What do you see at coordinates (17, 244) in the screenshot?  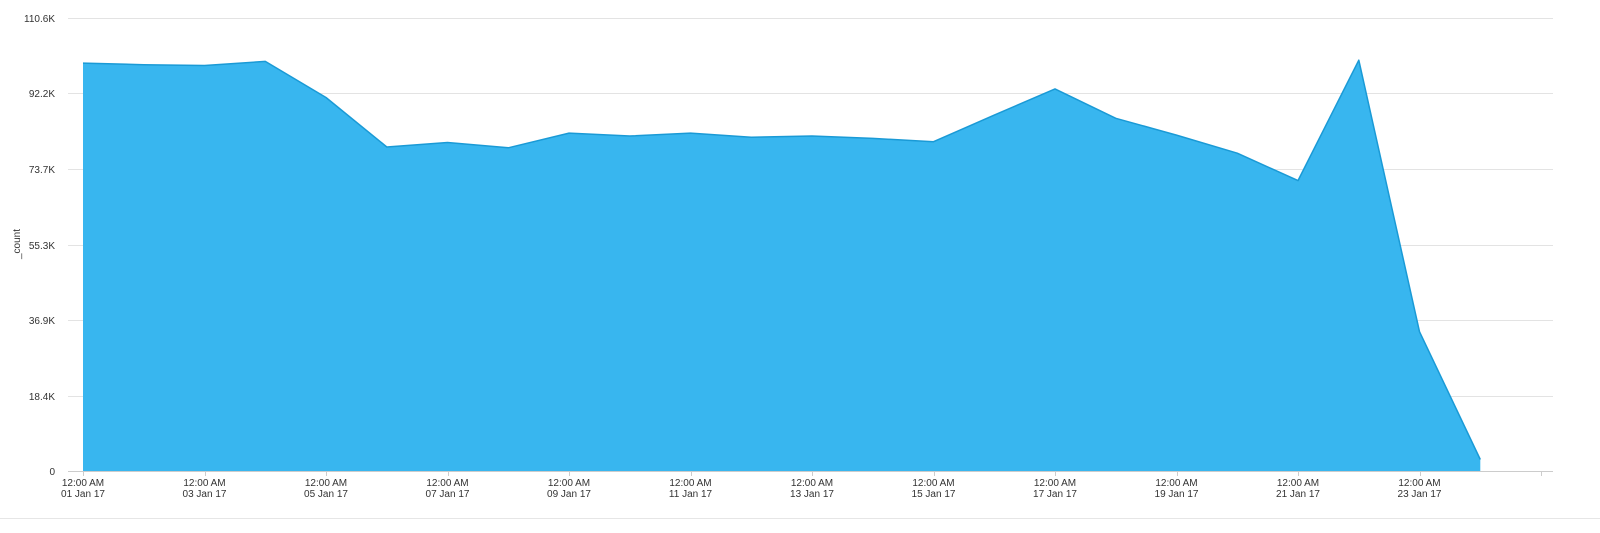 I see `y-axis-title: _count` at bounding box center [17, 244].